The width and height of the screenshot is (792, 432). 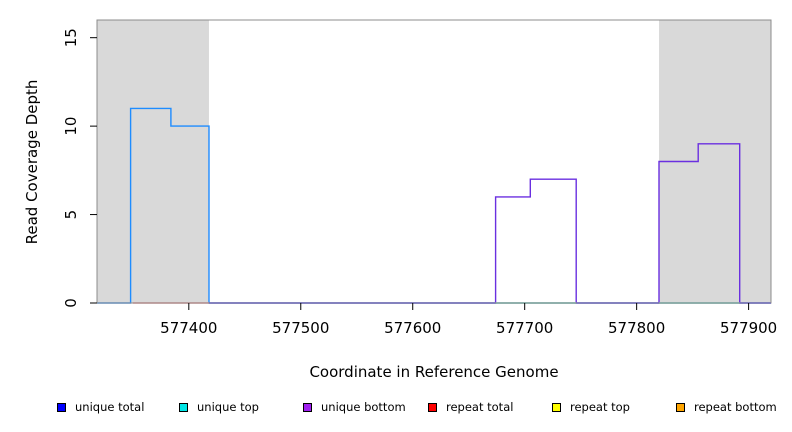 What do you see at coordinates (480, 407) in the screenshot?
I see `legend-label: repeat total` at bounding box center [480, 407].